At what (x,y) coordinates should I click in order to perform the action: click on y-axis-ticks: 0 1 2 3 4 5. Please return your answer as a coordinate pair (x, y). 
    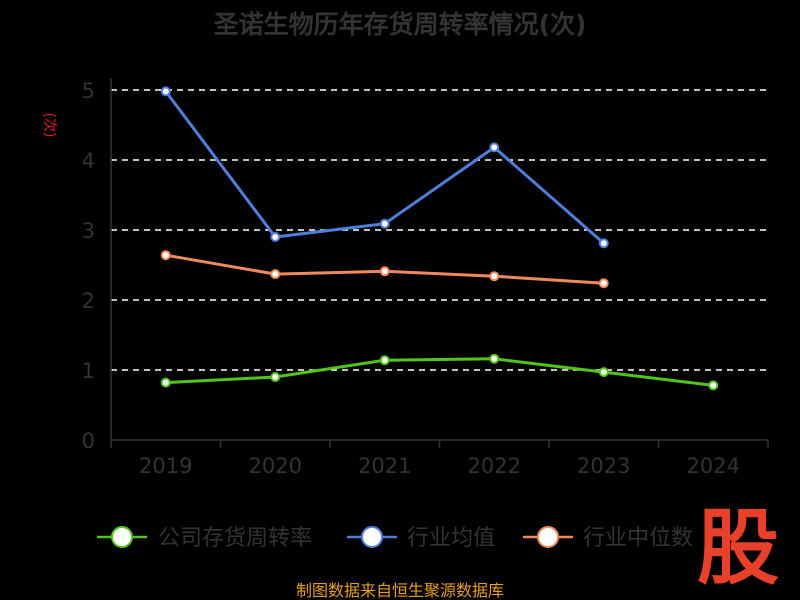
    Looking at the image, I should click on (88, 266).